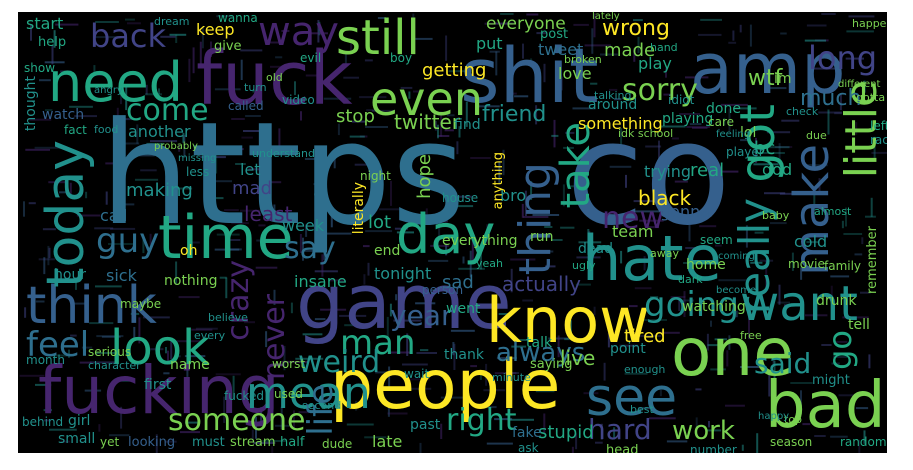 The width and height of the screenshot is (913, 470). I want to click on word-left: left, so click(878, 126).